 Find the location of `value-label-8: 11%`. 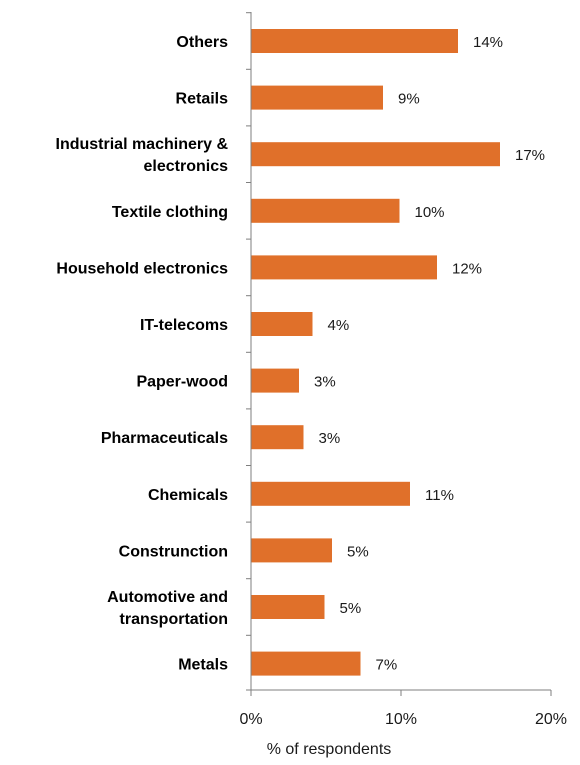

value-label-8: 11% is located at coordinates (439, 495).